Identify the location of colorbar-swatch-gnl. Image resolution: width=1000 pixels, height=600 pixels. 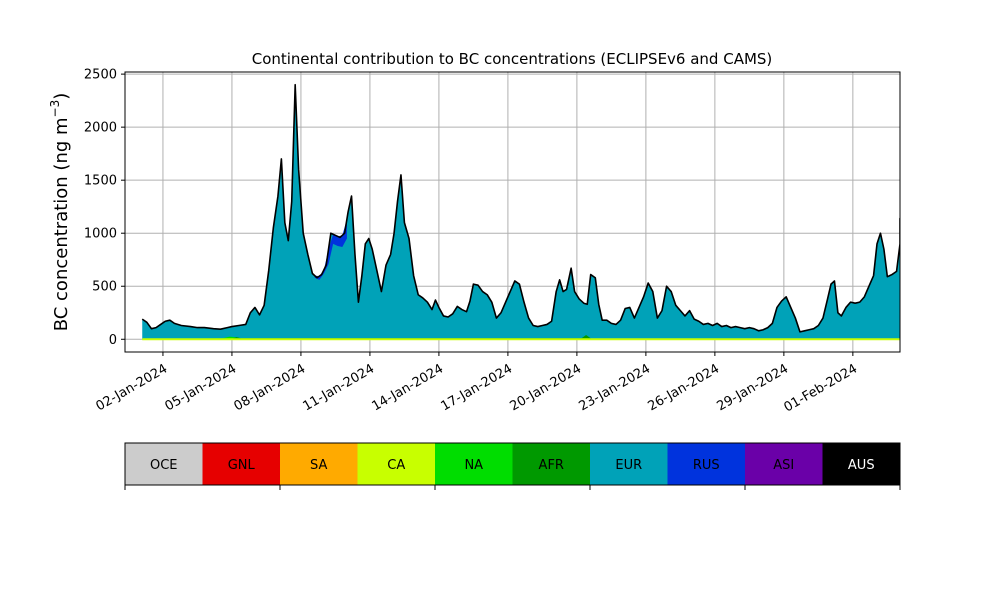
(241, 464).